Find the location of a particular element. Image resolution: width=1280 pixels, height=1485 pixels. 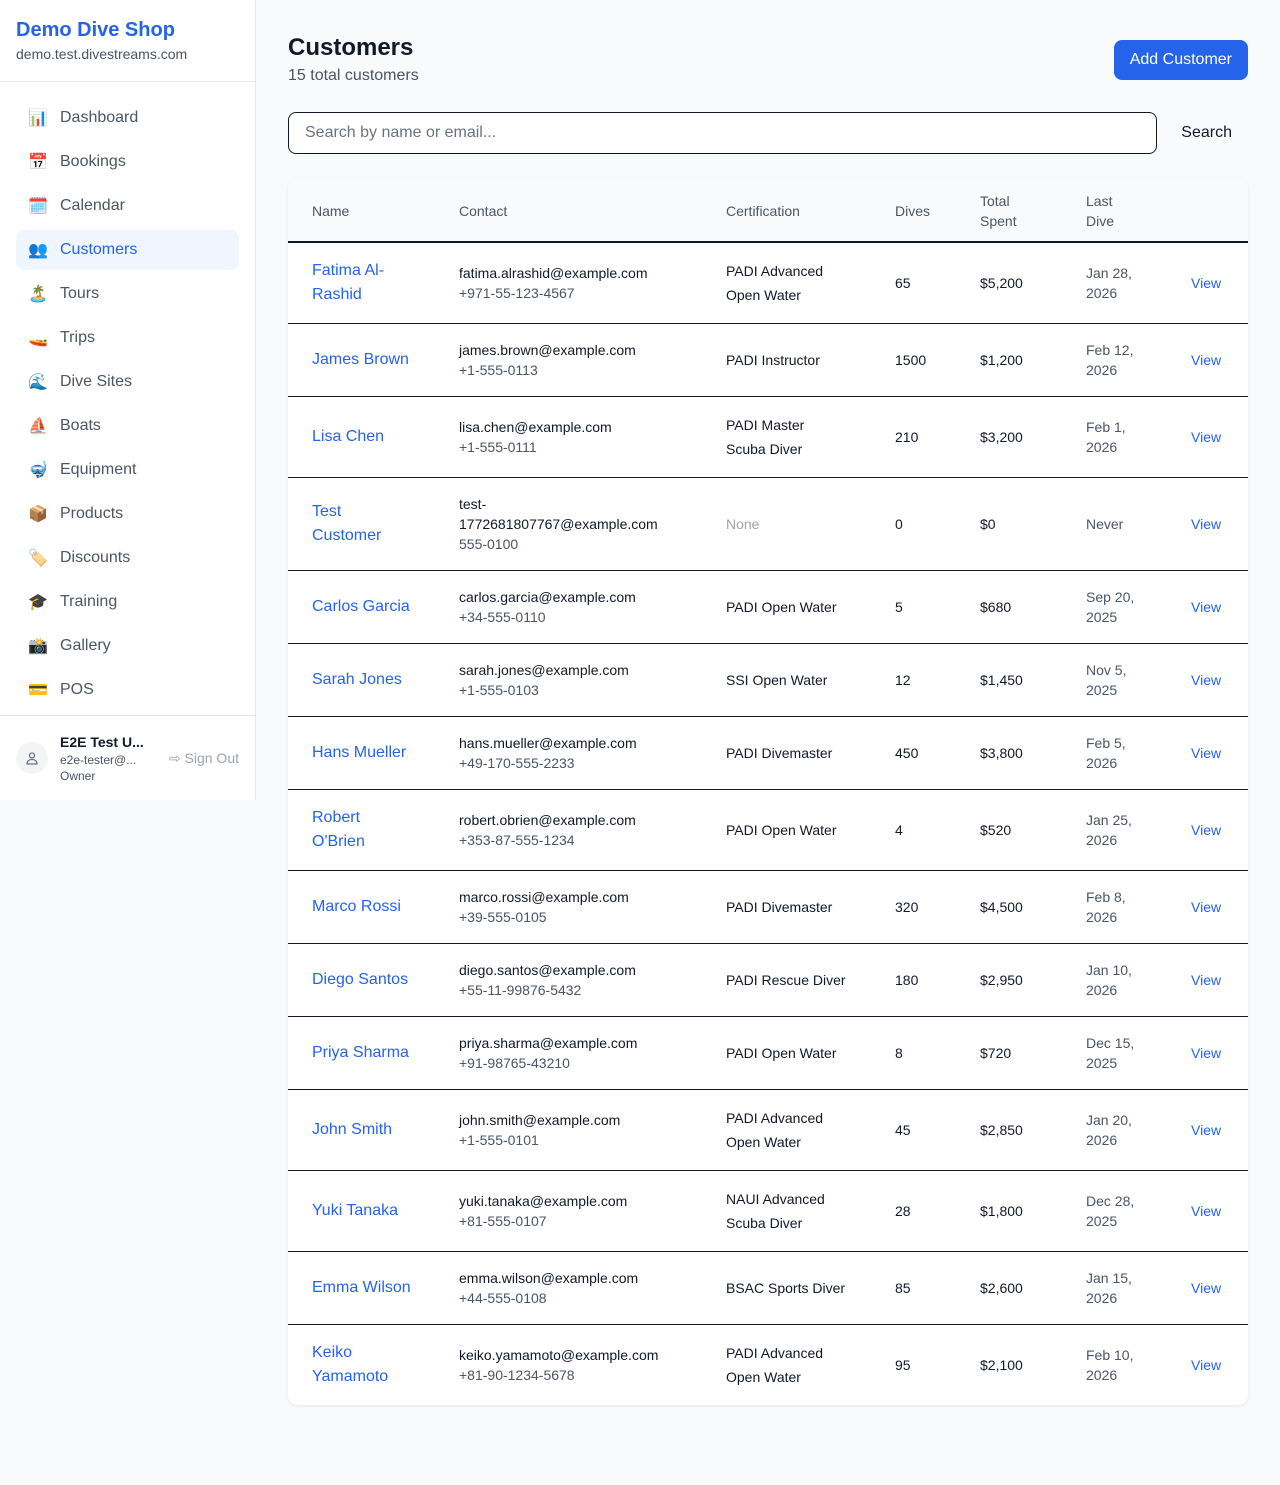

customer-name-link: Hans Mueller is located at coordinates (359, 752).